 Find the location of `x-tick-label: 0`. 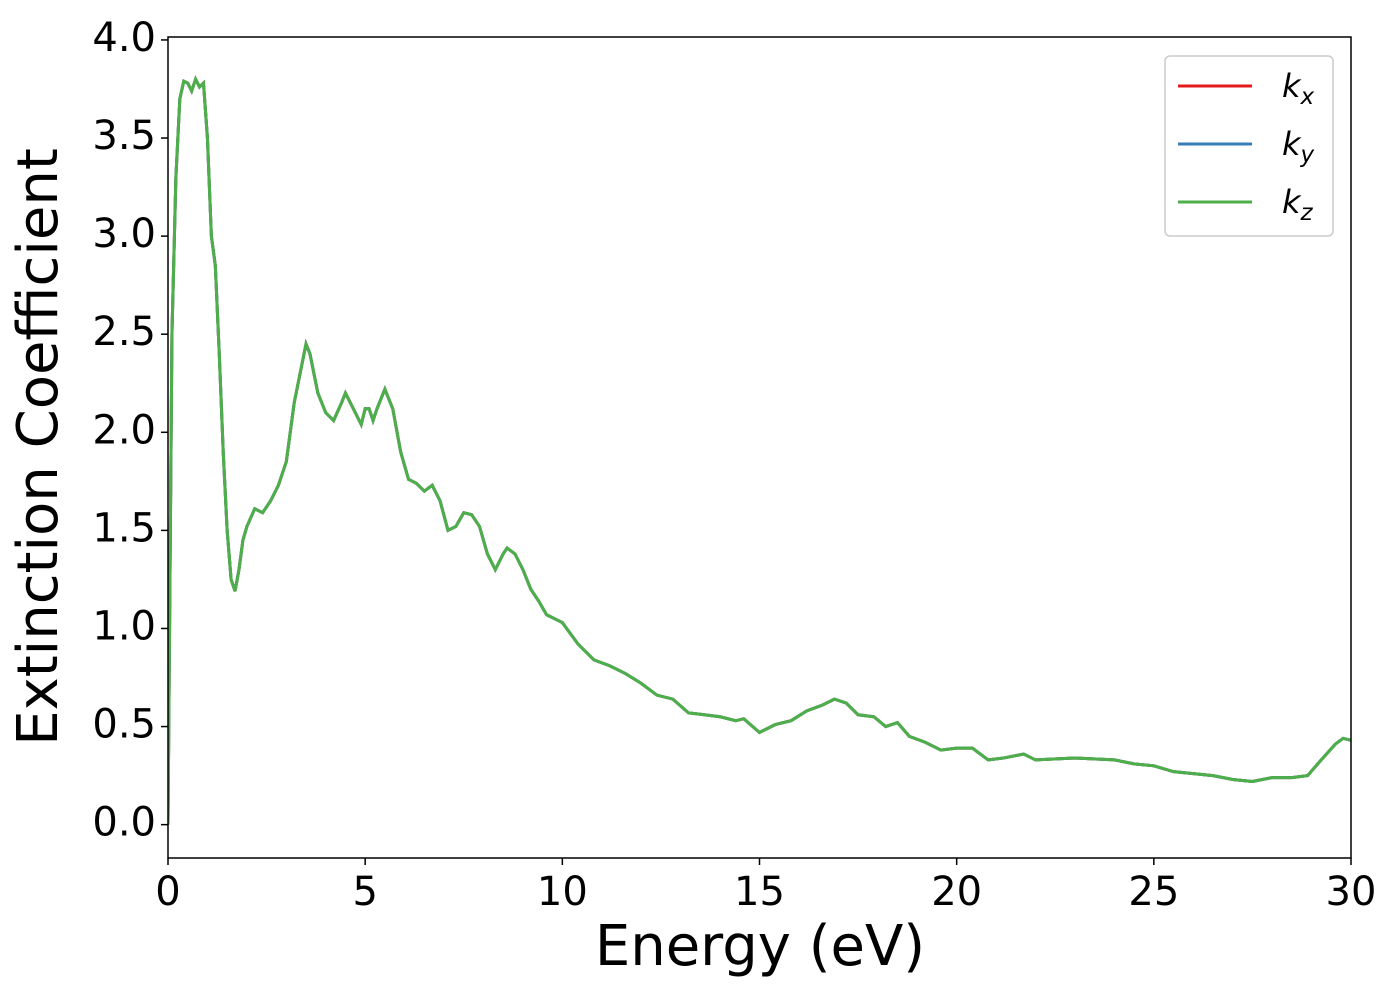

x-tick-label: 0 is located at coordinates (167, 892).